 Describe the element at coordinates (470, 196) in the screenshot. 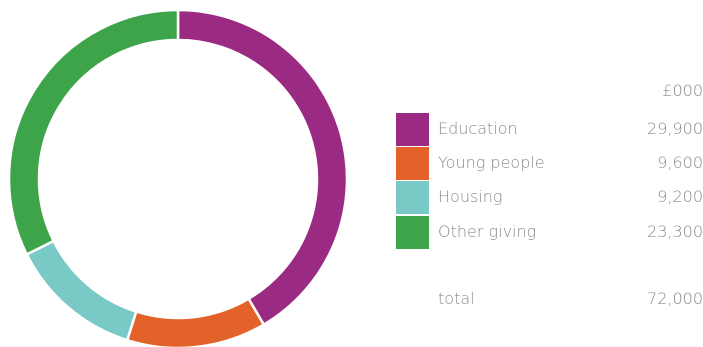

I see `legend-label-housing: Housing` at that location.